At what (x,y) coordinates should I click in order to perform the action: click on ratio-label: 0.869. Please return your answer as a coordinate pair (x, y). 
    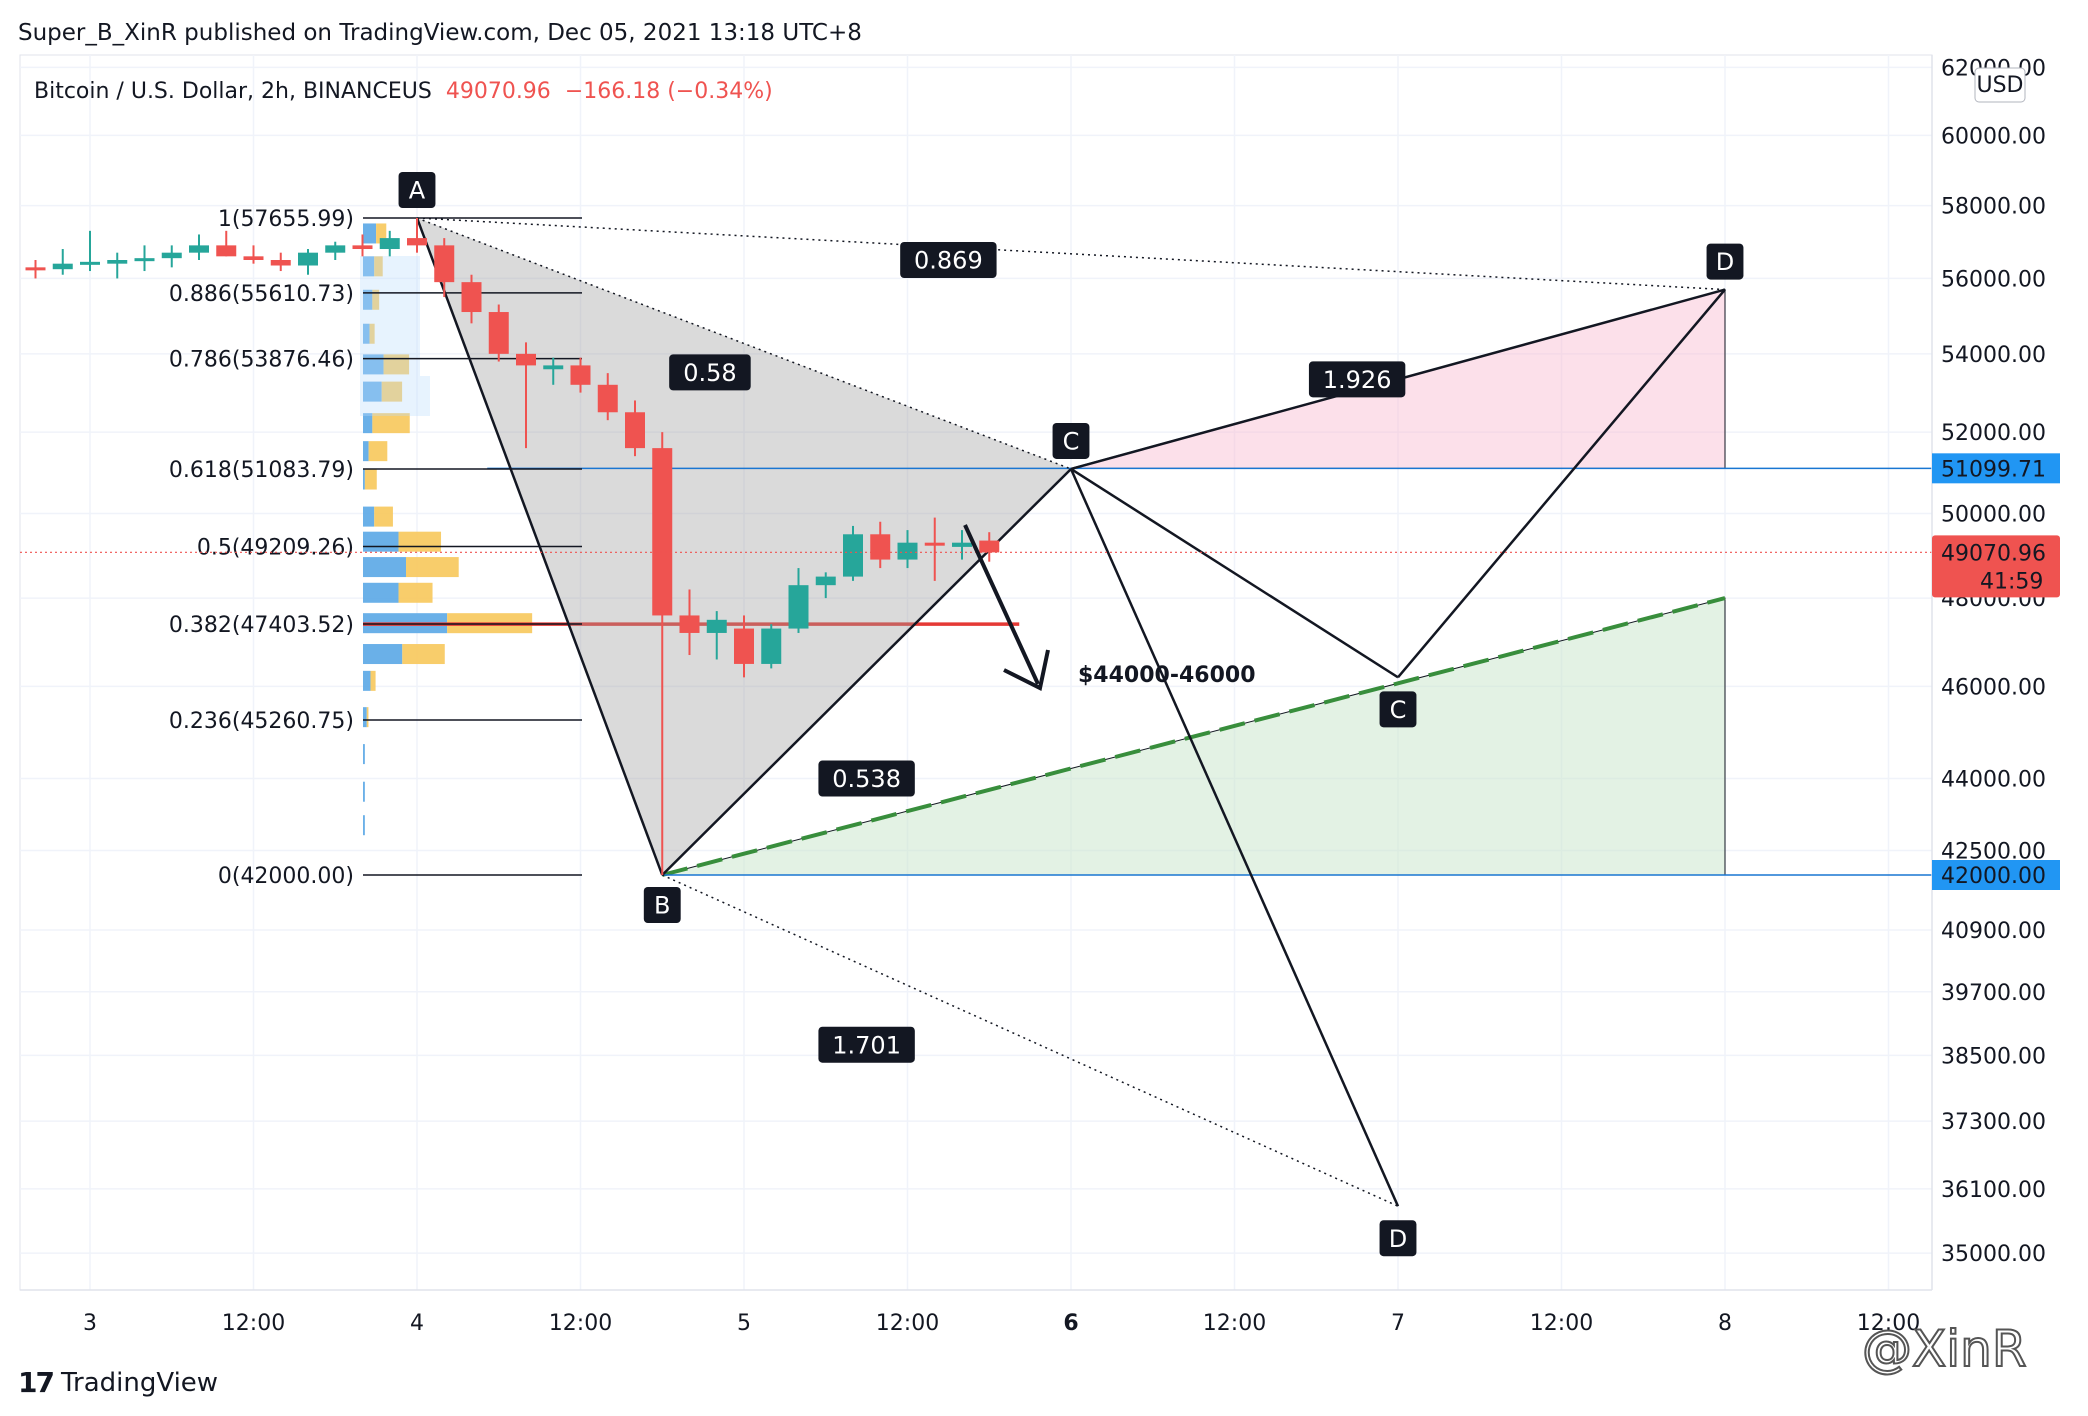
    Looking at the image, I should click on (948, 259).